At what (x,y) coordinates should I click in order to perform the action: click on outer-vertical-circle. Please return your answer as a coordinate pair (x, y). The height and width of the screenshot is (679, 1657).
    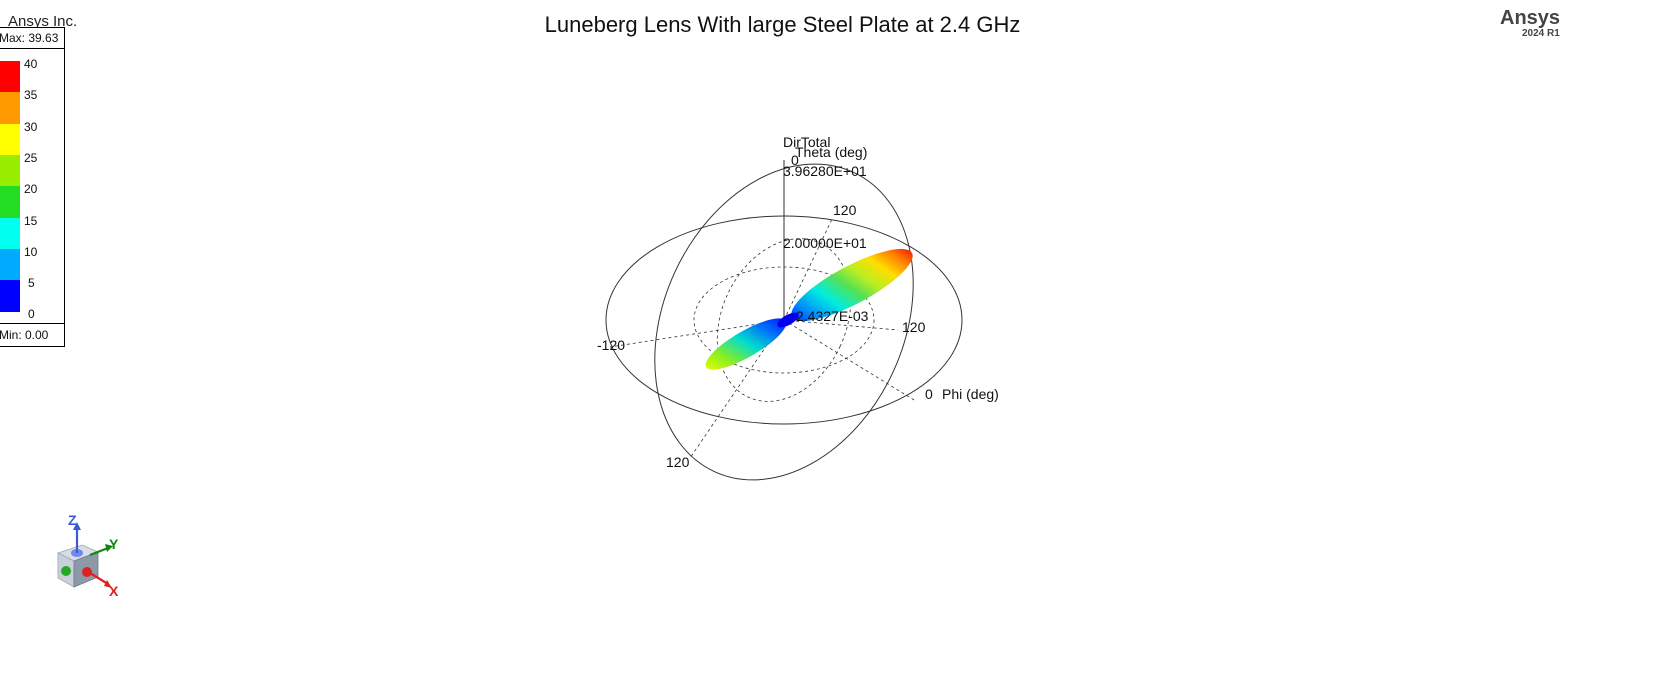
    Looking at the image, I should click on (784, 322).